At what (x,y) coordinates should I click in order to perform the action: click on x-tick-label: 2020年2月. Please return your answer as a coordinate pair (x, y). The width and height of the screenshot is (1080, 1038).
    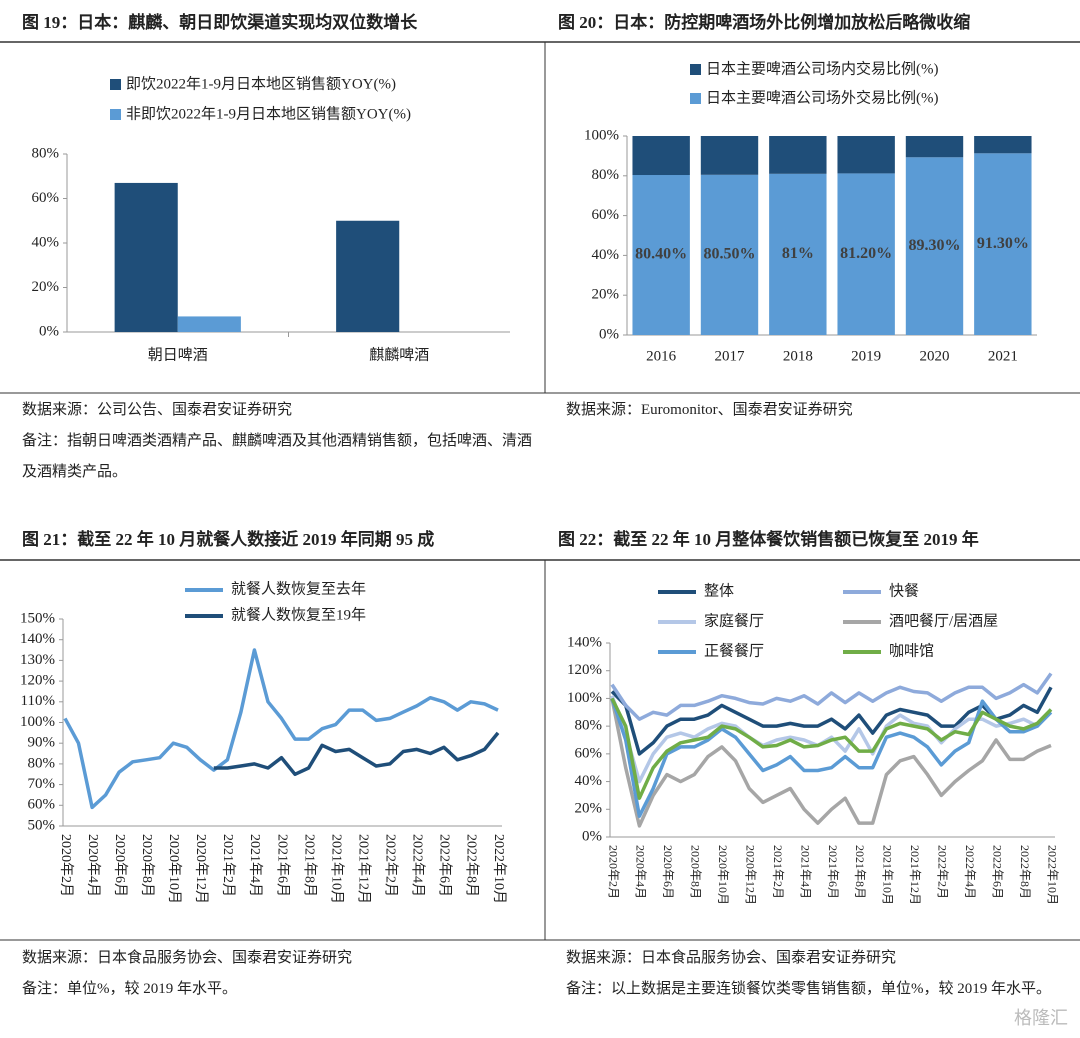
    Looking at the image, I should click on (613, 872).